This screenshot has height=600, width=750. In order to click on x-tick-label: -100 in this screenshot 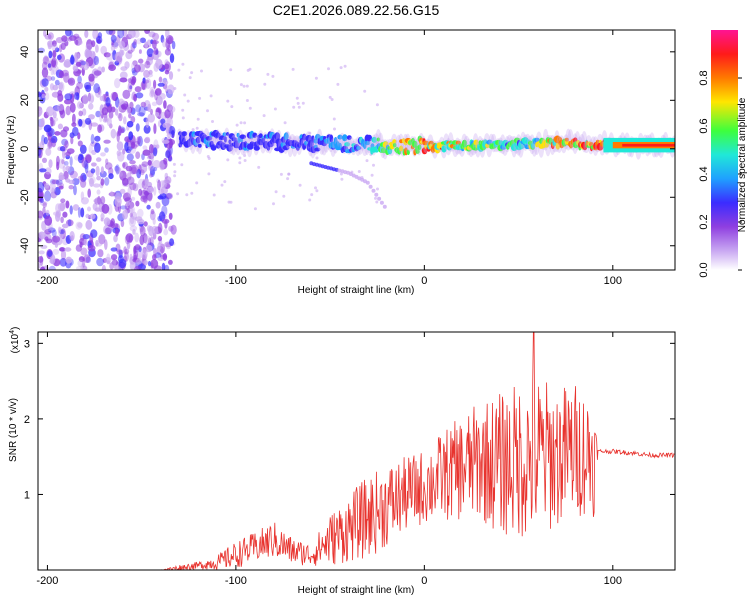, I will do `click(236, 281)`.